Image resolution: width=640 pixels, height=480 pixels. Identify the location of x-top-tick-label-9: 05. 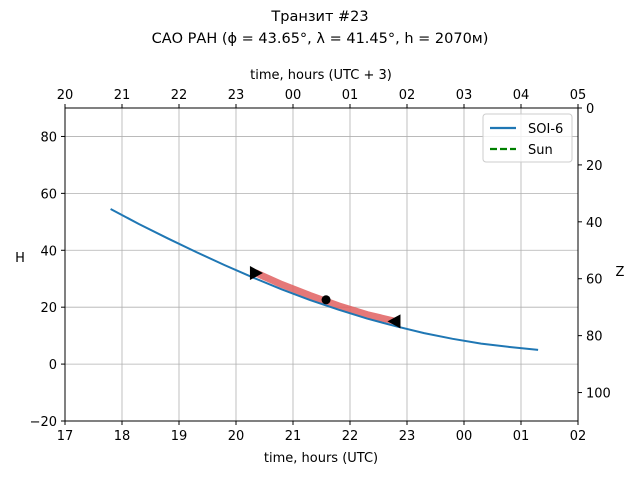
(578, 95).